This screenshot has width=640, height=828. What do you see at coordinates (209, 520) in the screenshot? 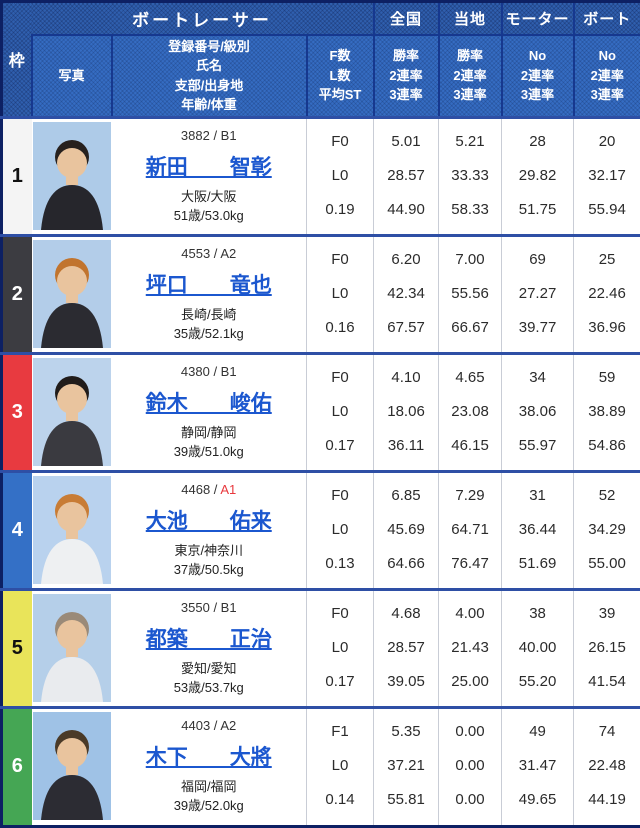
I see `racer-name-link: 大池 佑来` at bounding box center [209, 520].